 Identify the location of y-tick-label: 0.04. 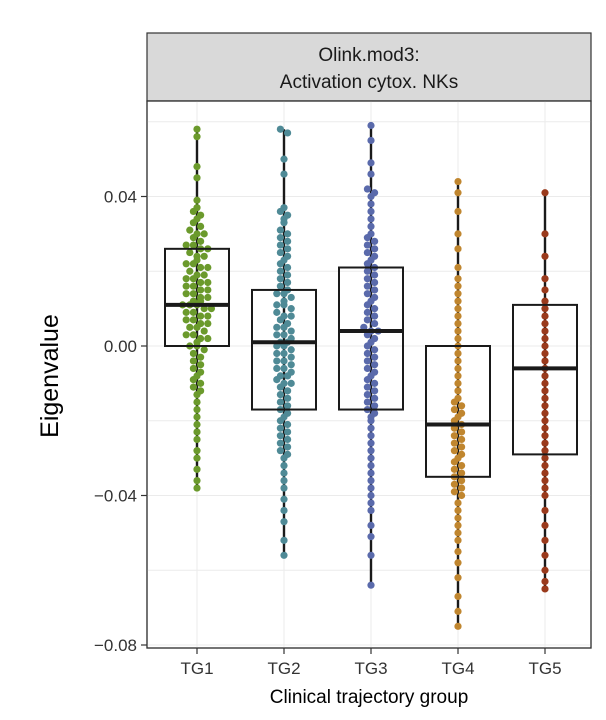
(120, 197).